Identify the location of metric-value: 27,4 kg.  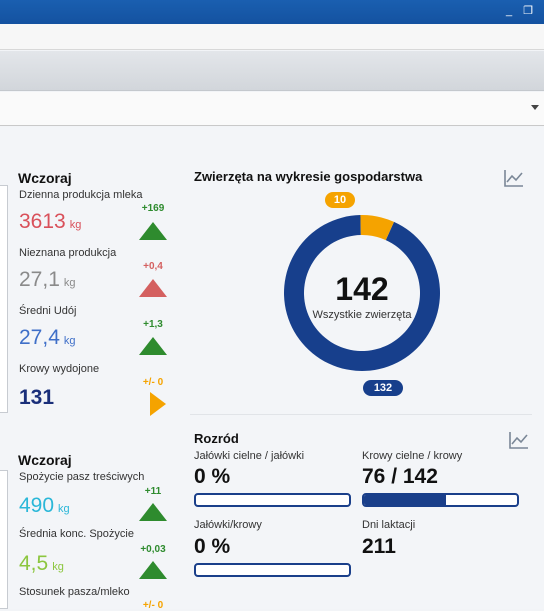
(47, 338).